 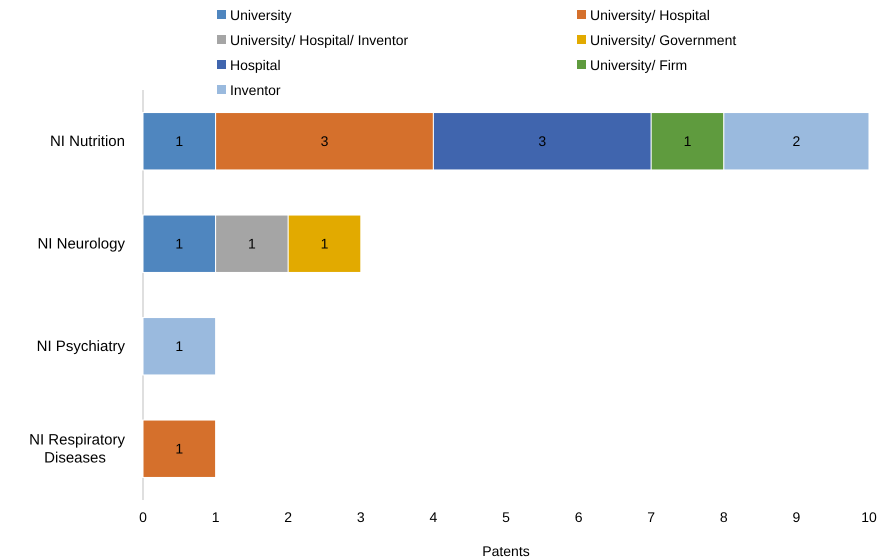 What do you see at coordinates (360, 516) in the screenshot?
I see `x-tick-label: 3` at bounding box center [360, 516].